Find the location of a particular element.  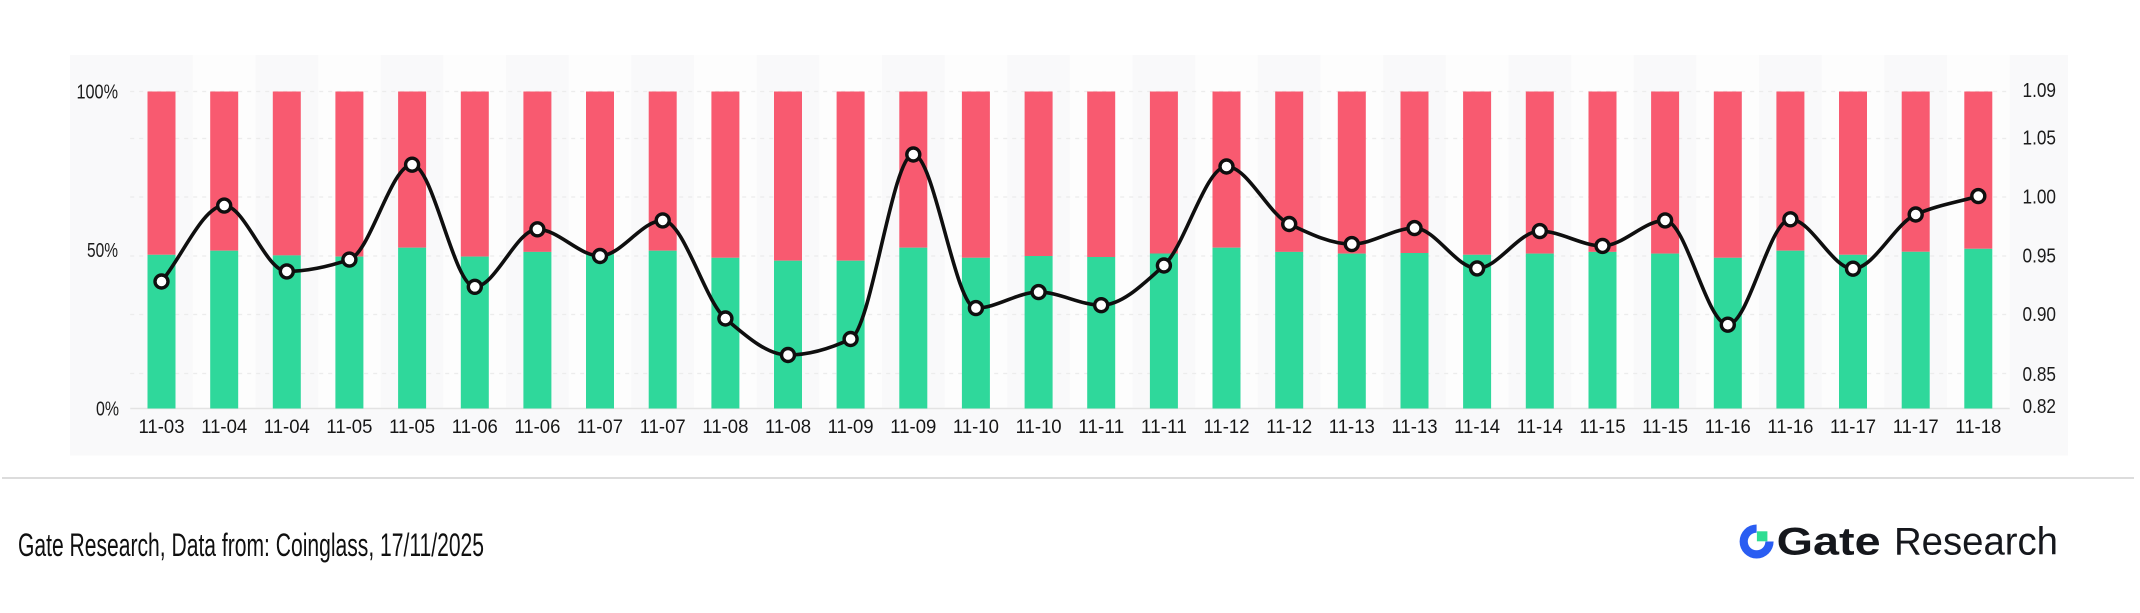

svg-text: 11-03 is located at coordinates (162, 427).